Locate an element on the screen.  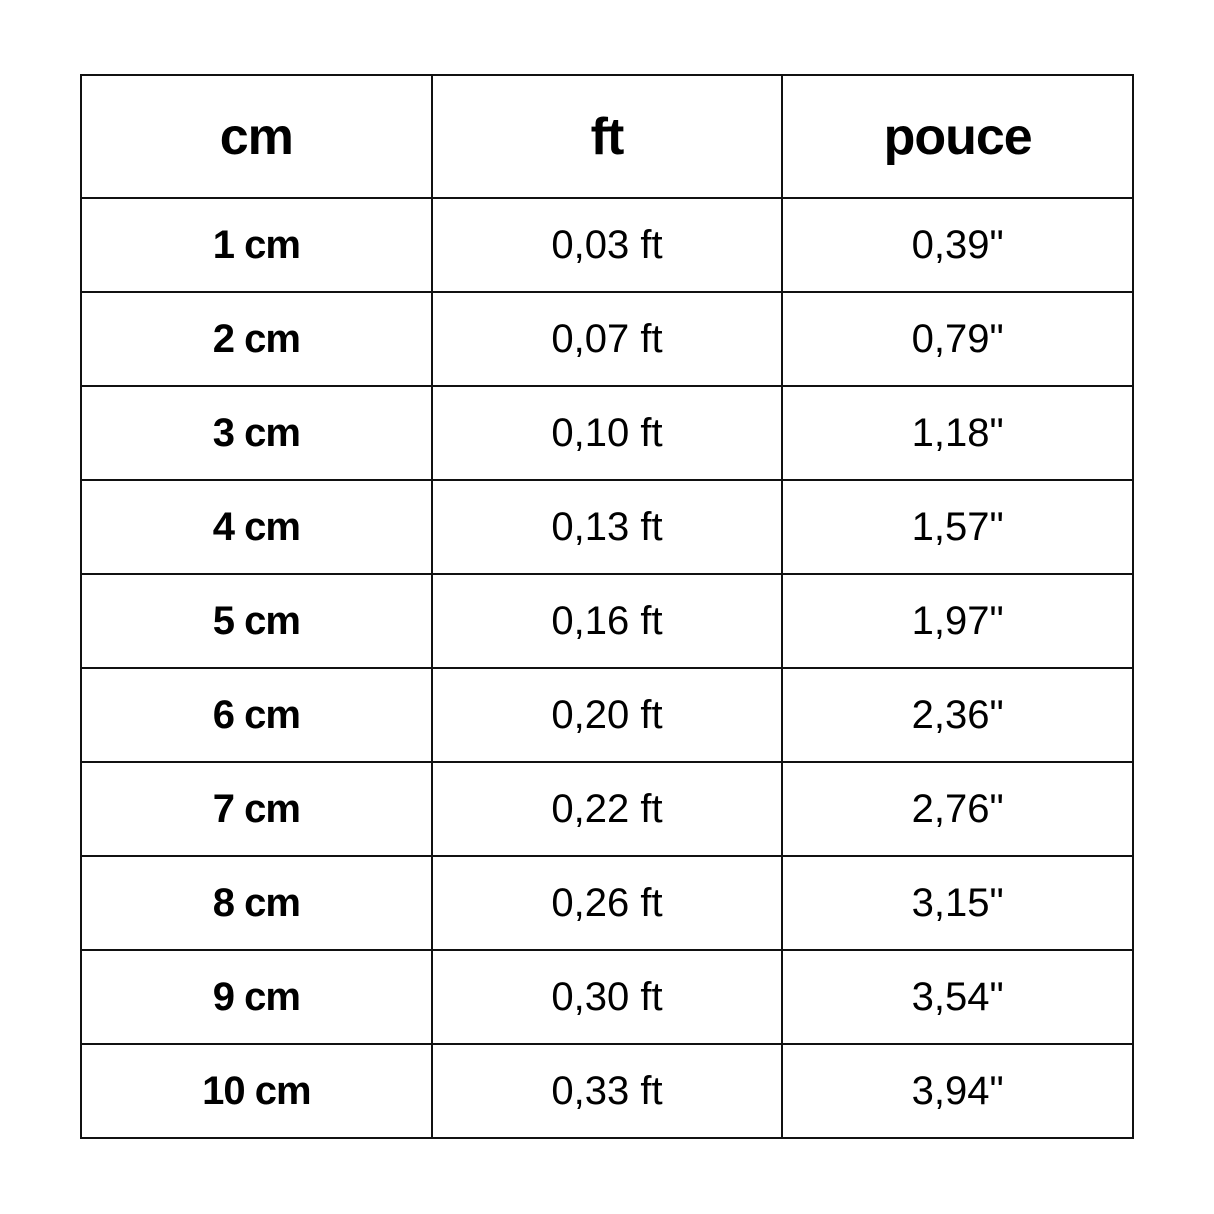
table-row: 5 cm 0,16 ft 1,97" is located at coordinates (607, 621).